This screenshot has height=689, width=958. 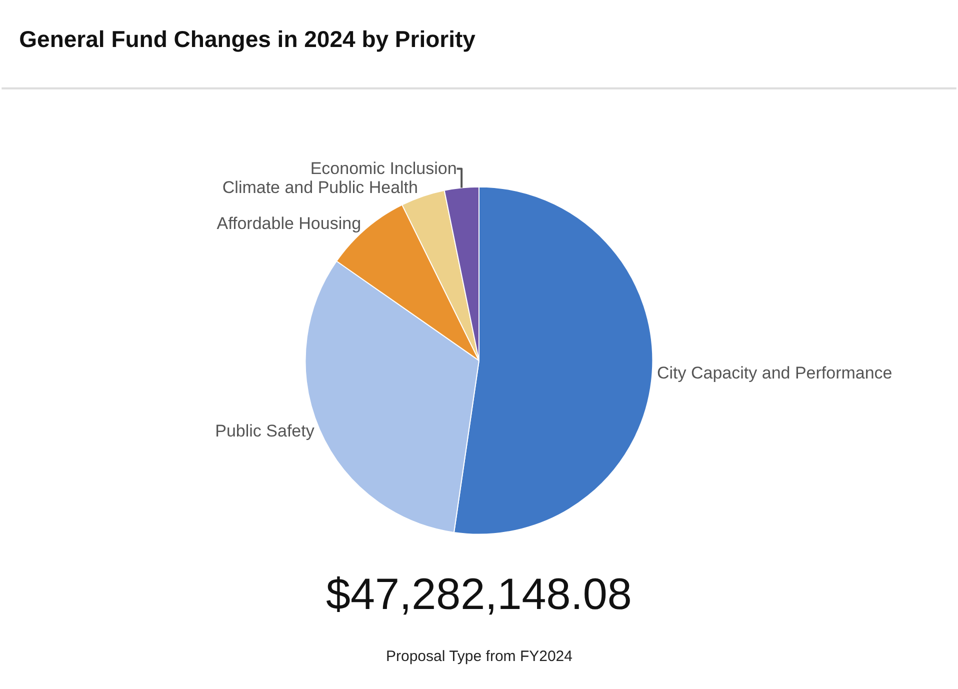 What do you see at coordinates (289, 223) in the screenshot?
I see `slice-label: Affordable Housing` at bounding box center [289, 223].